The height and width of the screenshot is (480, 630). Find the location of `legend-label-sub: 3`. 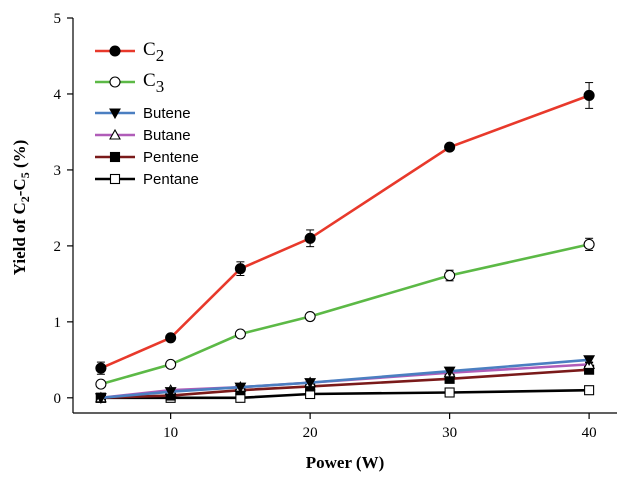

legend-label-sub: 3 is located at coordinates (160, 86).